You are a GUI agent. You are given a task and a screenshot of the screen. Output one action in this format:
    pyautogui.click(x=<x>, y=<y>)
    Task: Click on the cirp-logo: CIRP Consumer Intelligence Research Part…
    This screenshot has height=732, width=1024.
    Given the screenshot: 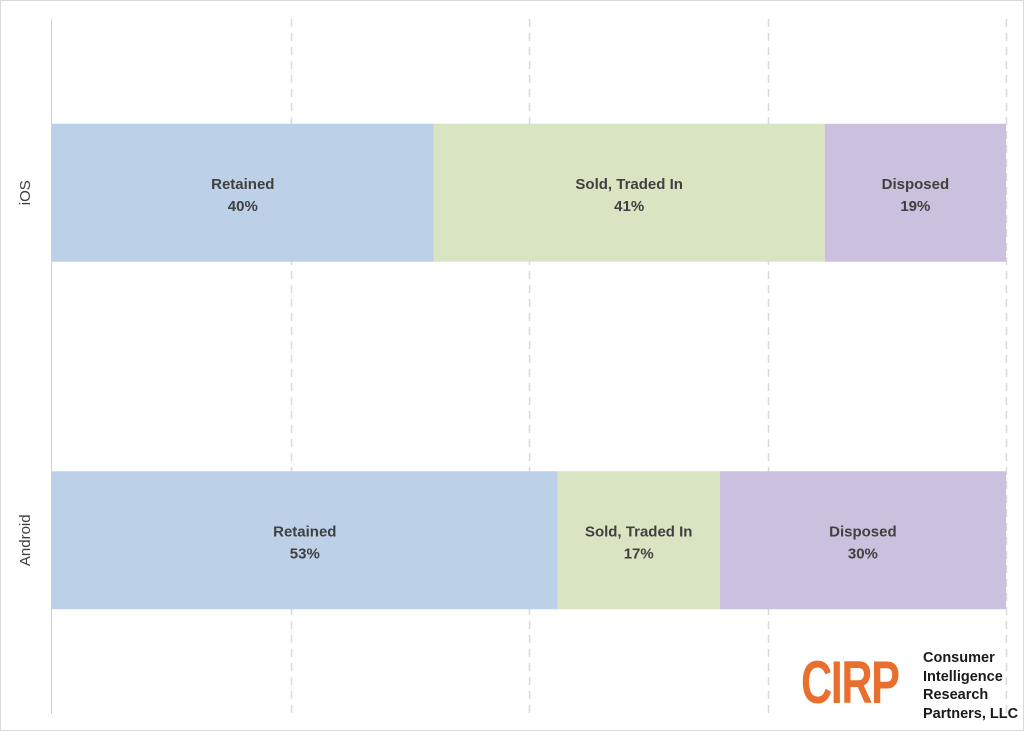 What is the action you would take?
    pyautogui.click(x=912, y=685)
    